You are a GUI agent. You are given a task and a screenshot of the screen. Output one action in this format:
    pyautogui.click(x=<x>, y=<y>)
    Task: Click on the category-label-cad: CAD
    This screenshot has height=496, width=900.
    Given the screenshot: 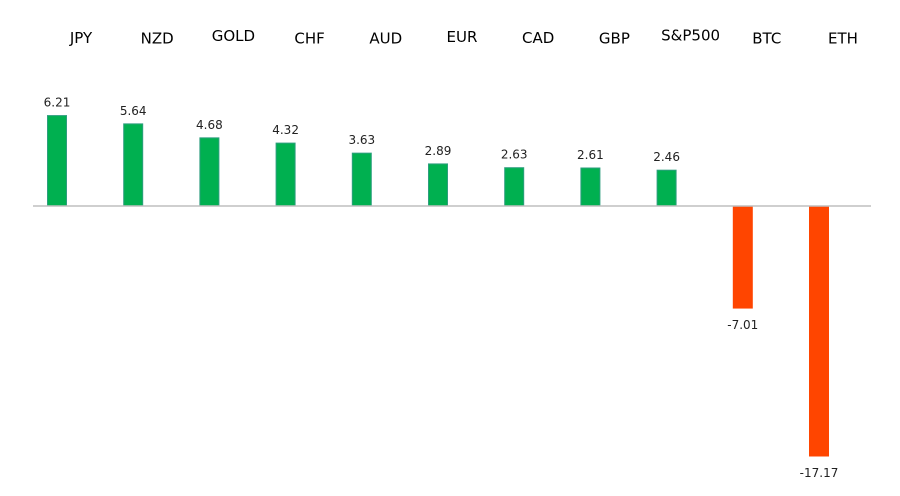 What is the action you would take?
    pyautogui.click(x=538, y=38)
    